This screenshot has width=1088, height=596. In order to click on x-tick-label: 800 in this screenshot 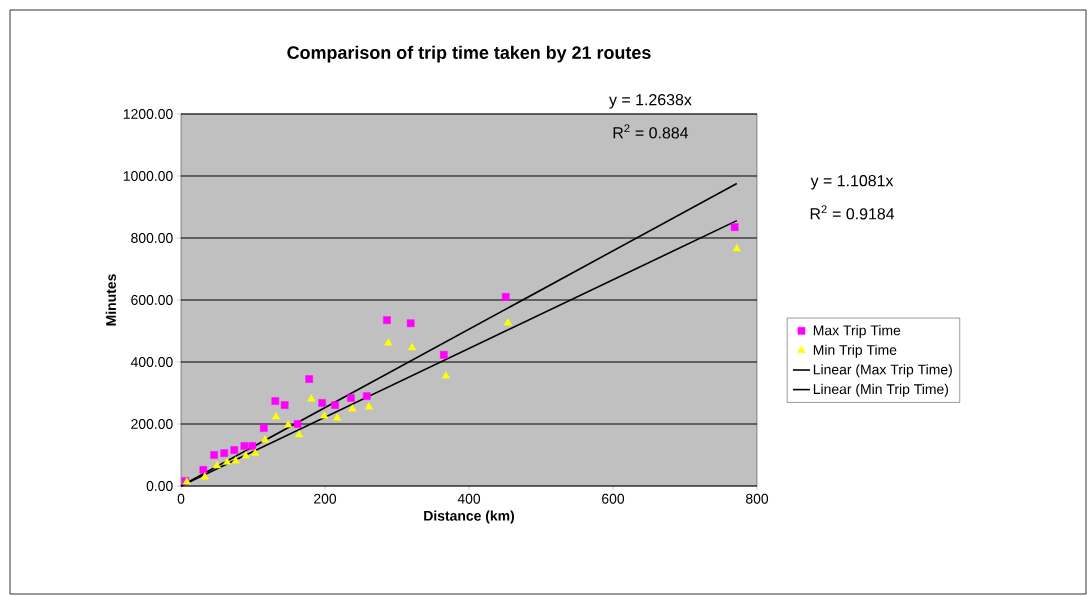, I will do `click(757, 498)`.